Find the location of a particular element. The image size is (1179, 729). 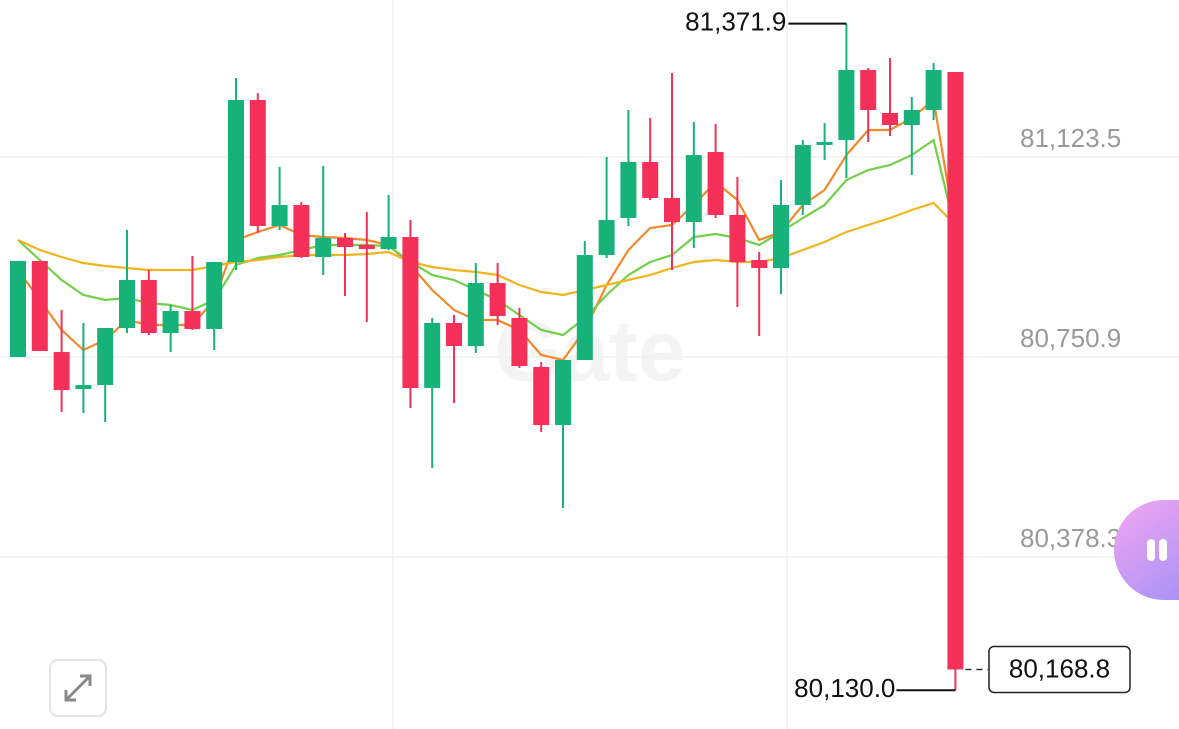

min-label: 80,130.0 is located at coordinates (844, 688).